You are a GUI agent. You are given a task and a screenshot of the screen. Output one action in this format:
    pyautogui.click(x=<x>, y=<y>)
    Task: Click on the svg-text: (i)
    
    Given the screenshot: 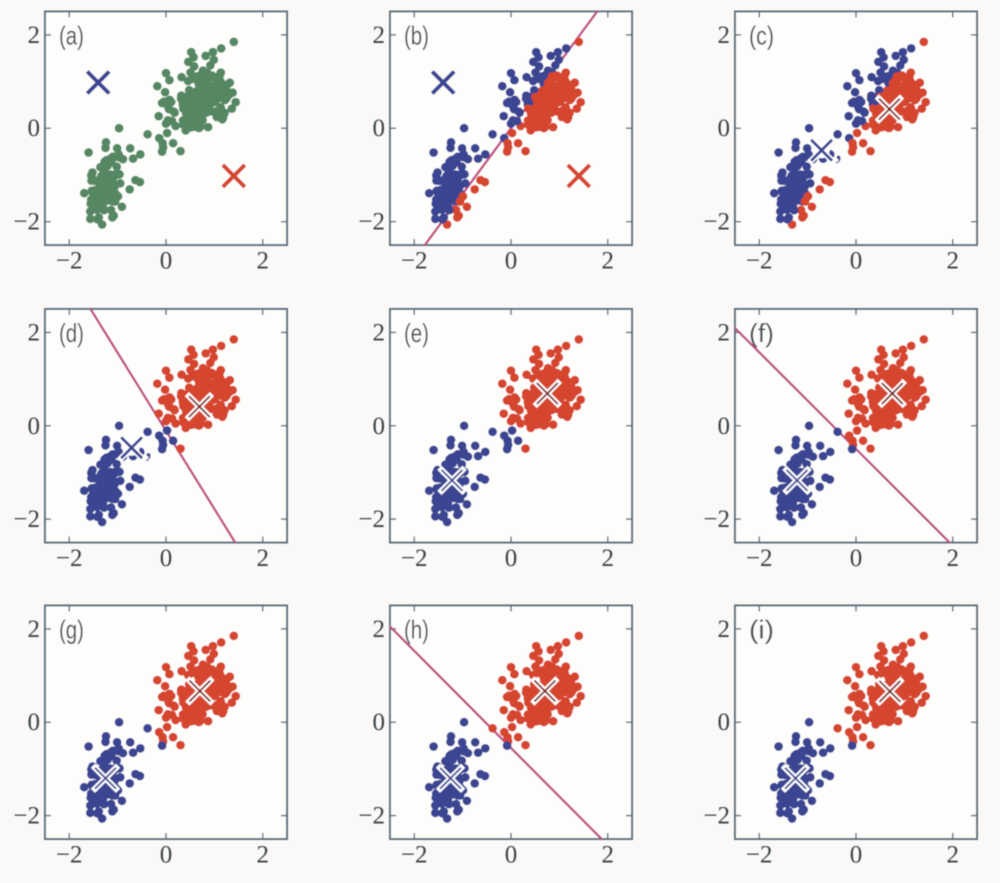 What is the action you would take?
    pyautogui.click(x=761, y=630)
    